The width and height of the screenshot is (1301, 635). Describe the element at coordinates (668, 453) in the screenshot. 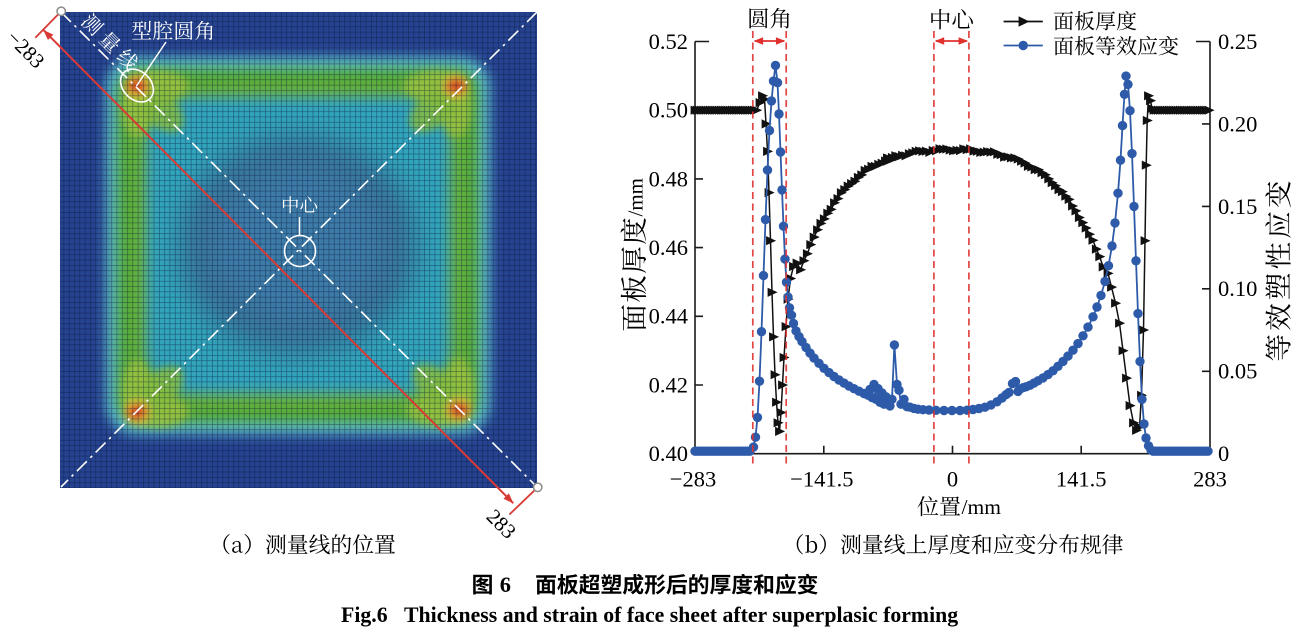

I see `svg-text: 0.40` at that location.